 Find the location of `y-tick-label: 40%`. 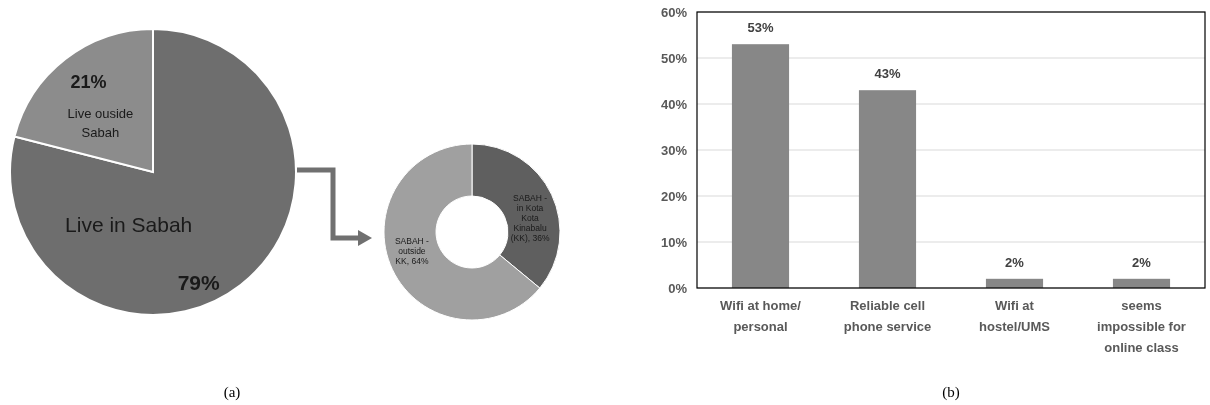

y-tick-label: 40% is located at coordinates (674, 104).